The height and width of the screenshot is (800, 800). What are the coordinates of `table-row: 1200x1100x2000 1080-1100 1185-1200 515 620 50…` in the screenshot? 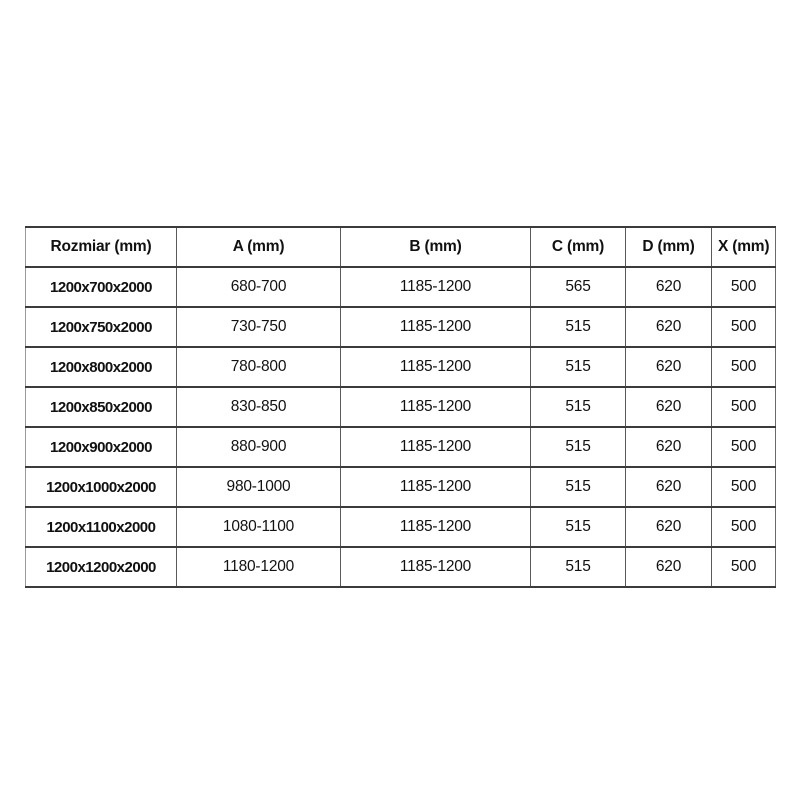 It's located at (400, 527).